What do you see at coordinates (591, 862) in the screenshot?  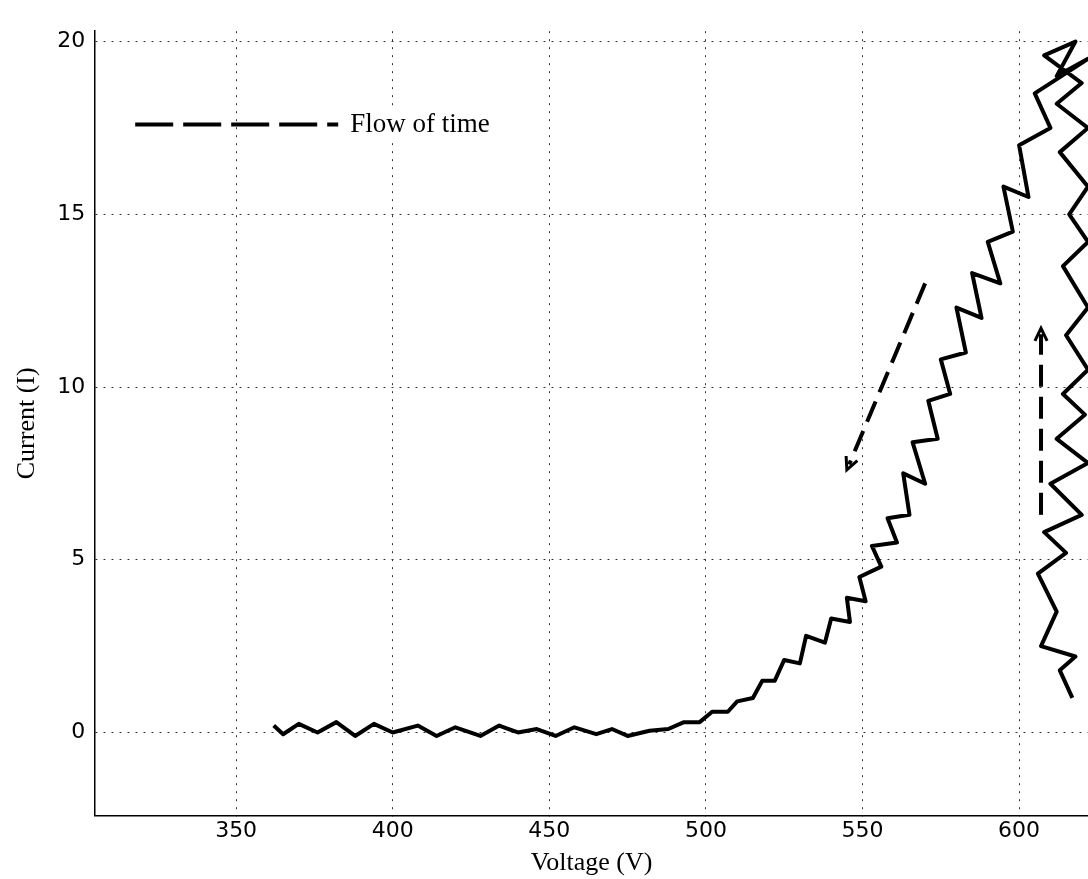 I see `x-axis-title: Voltage (V)` at bounding box center [591, 862].